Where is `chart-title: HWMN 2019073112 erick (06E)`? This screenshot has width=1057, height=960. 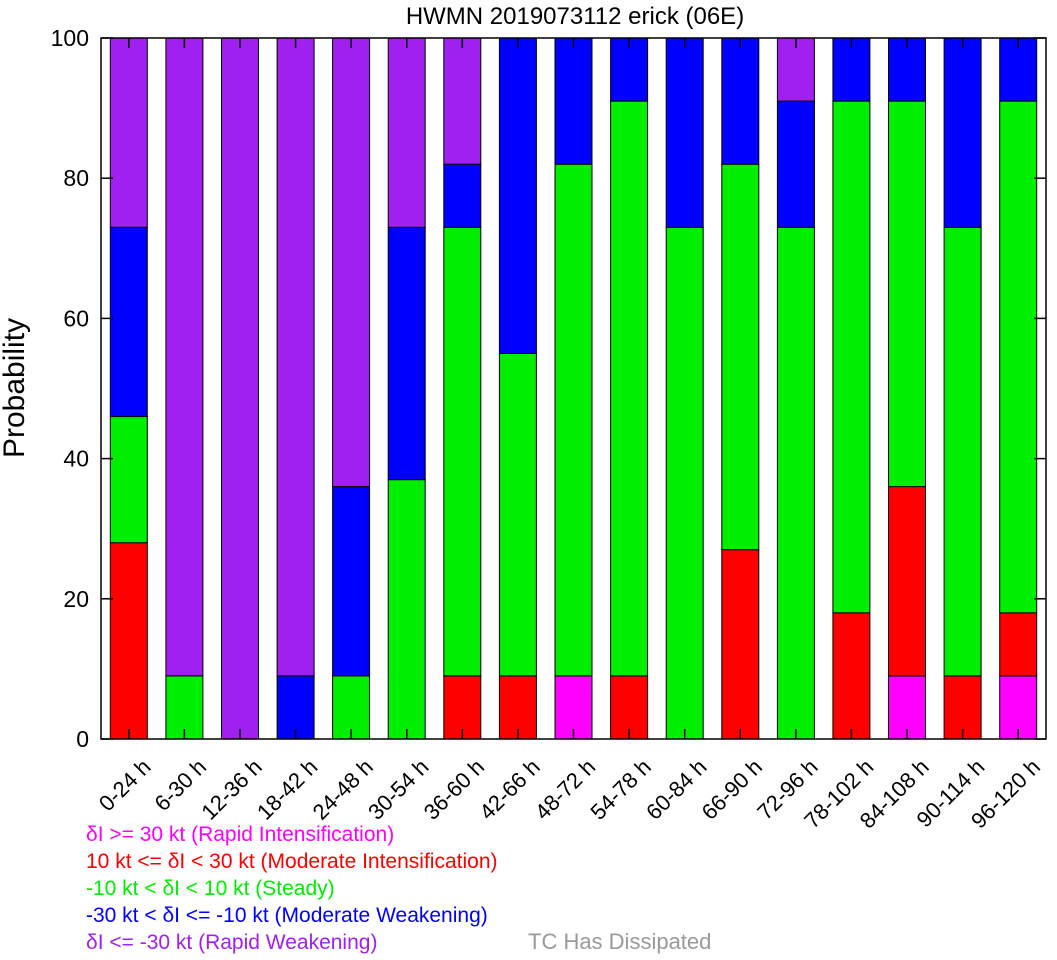 chart-title: HWMN 2019073112 erick (06E) is located at coordinates (575, 16).